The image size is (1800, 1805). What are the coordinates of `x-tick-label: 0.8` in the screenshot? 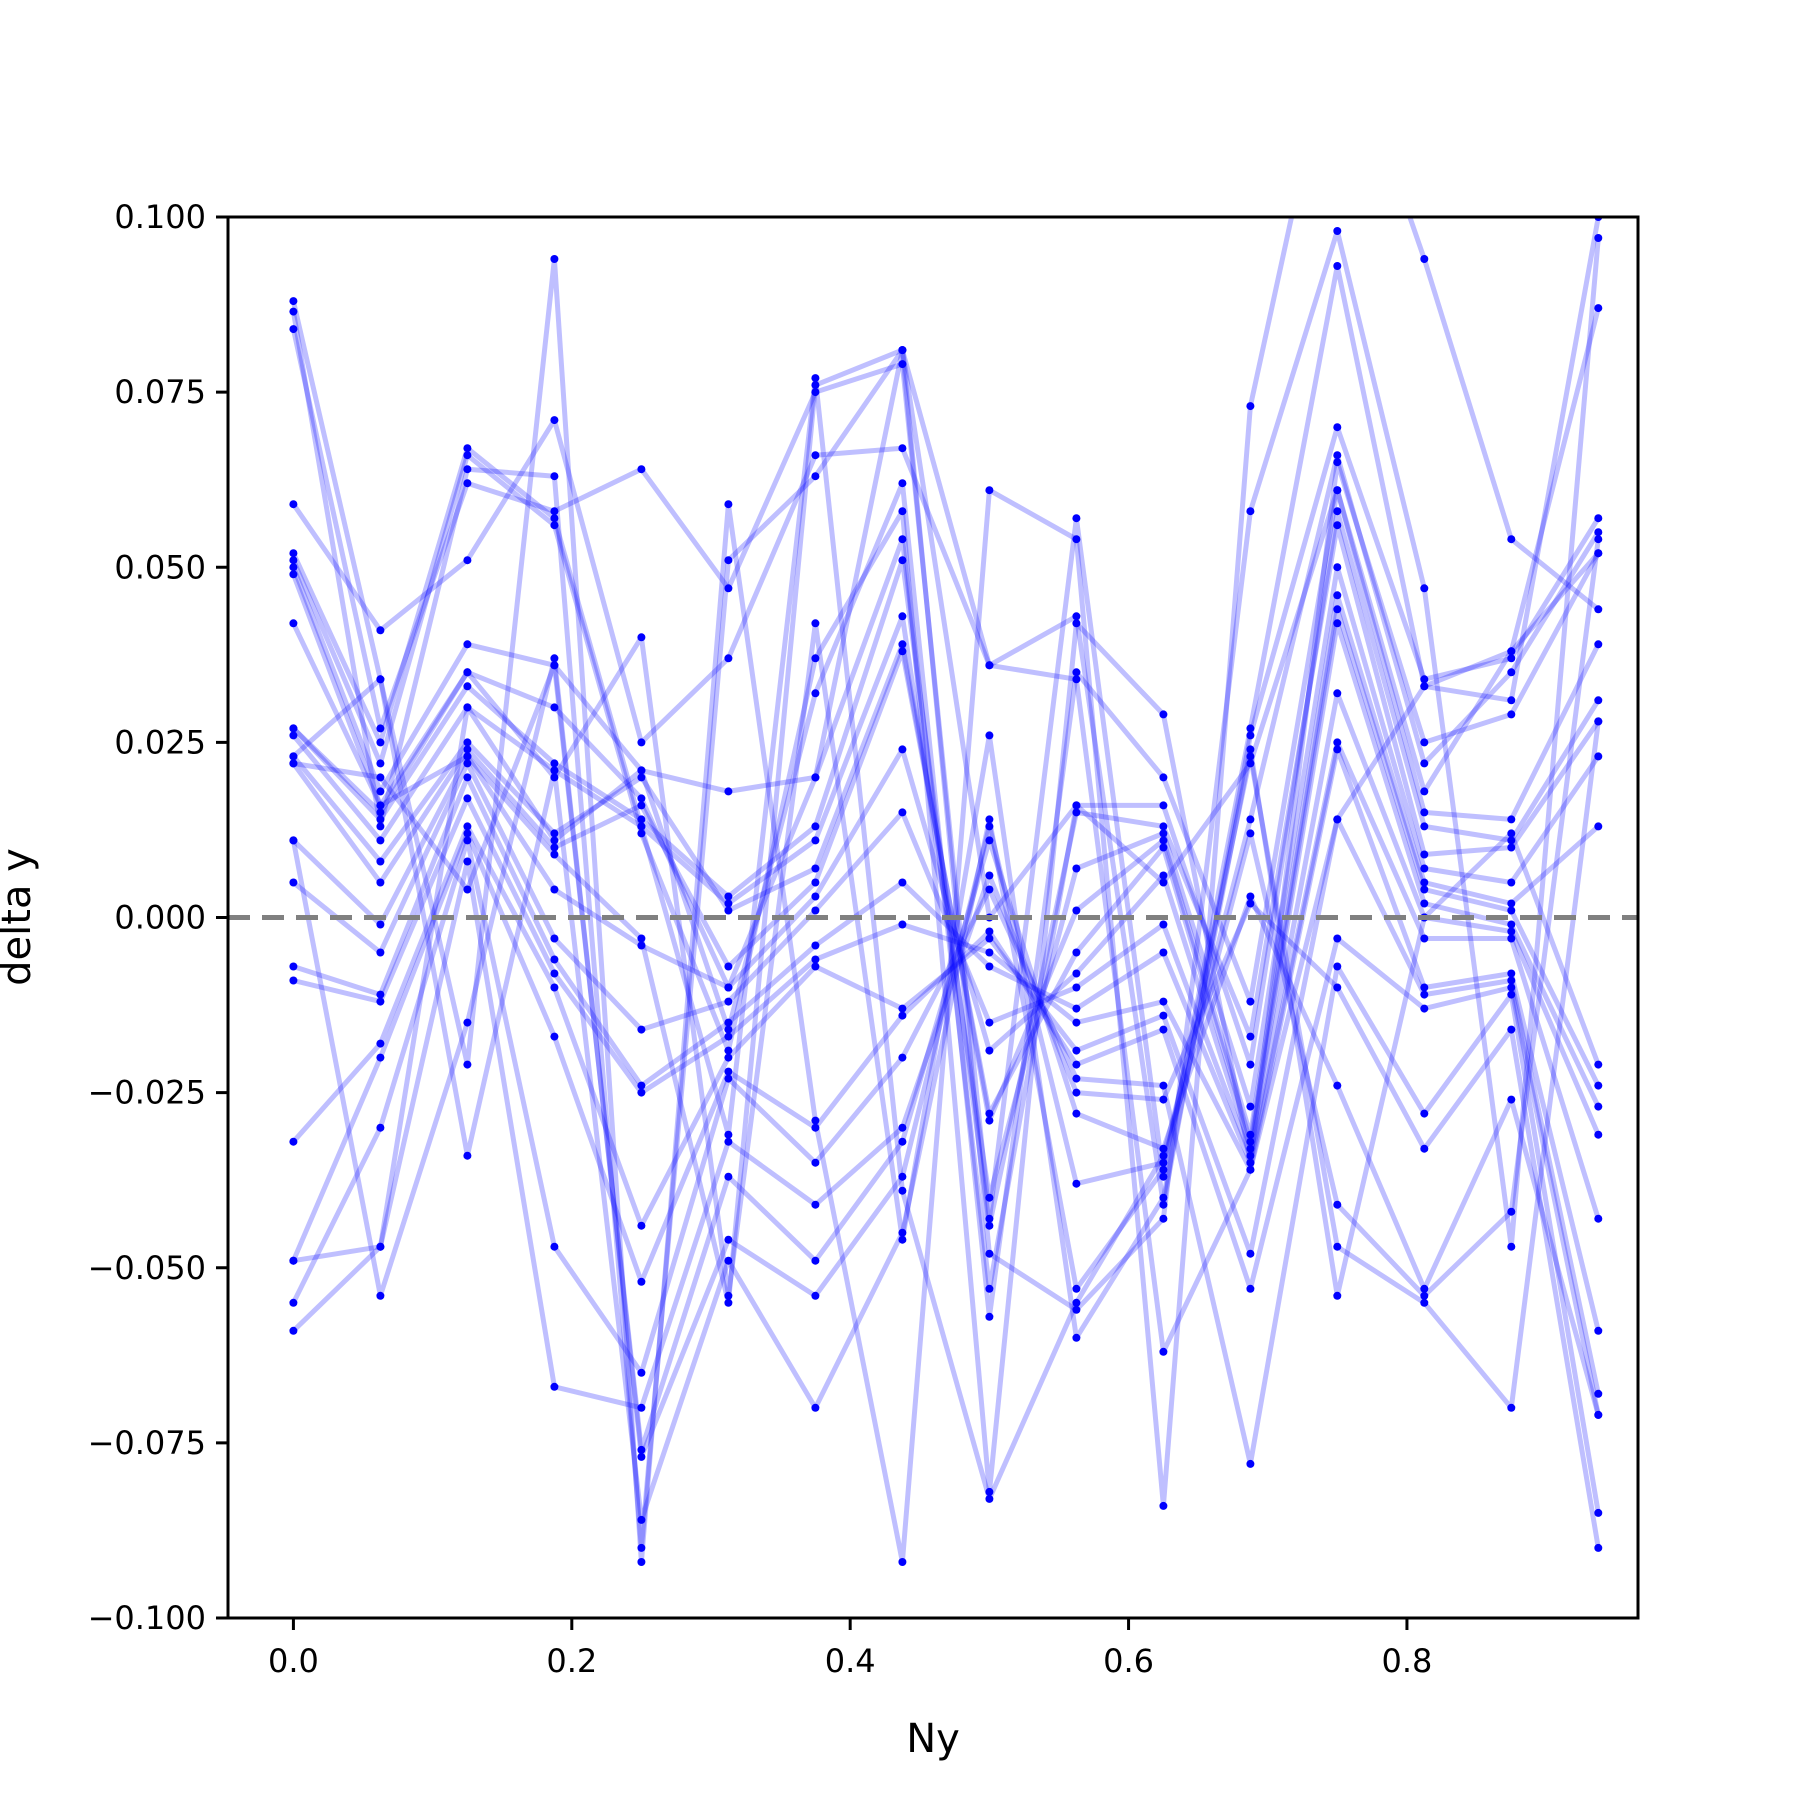 It's located at (1406, 1661).